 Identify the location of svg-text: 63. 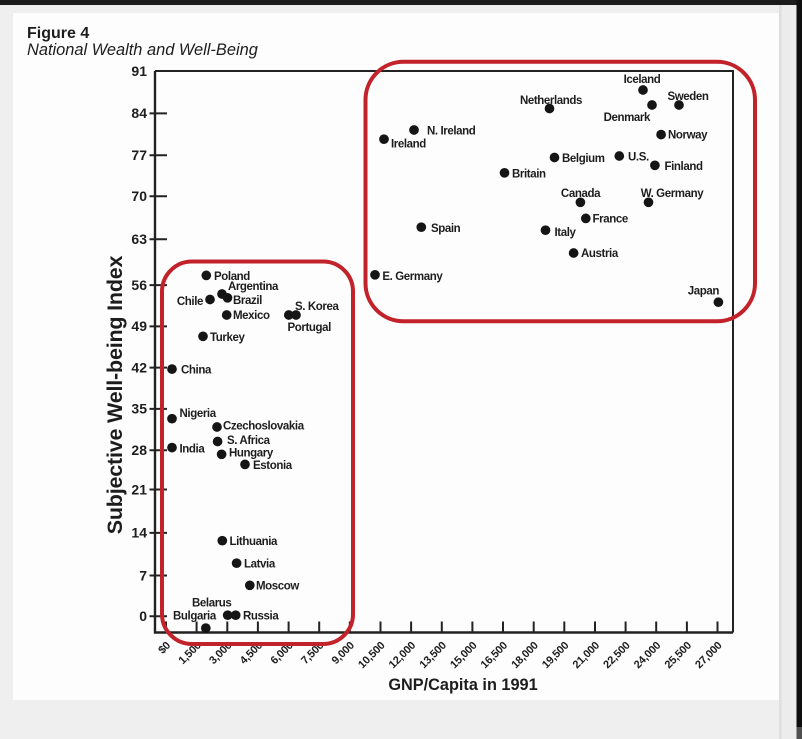
(139, 239).